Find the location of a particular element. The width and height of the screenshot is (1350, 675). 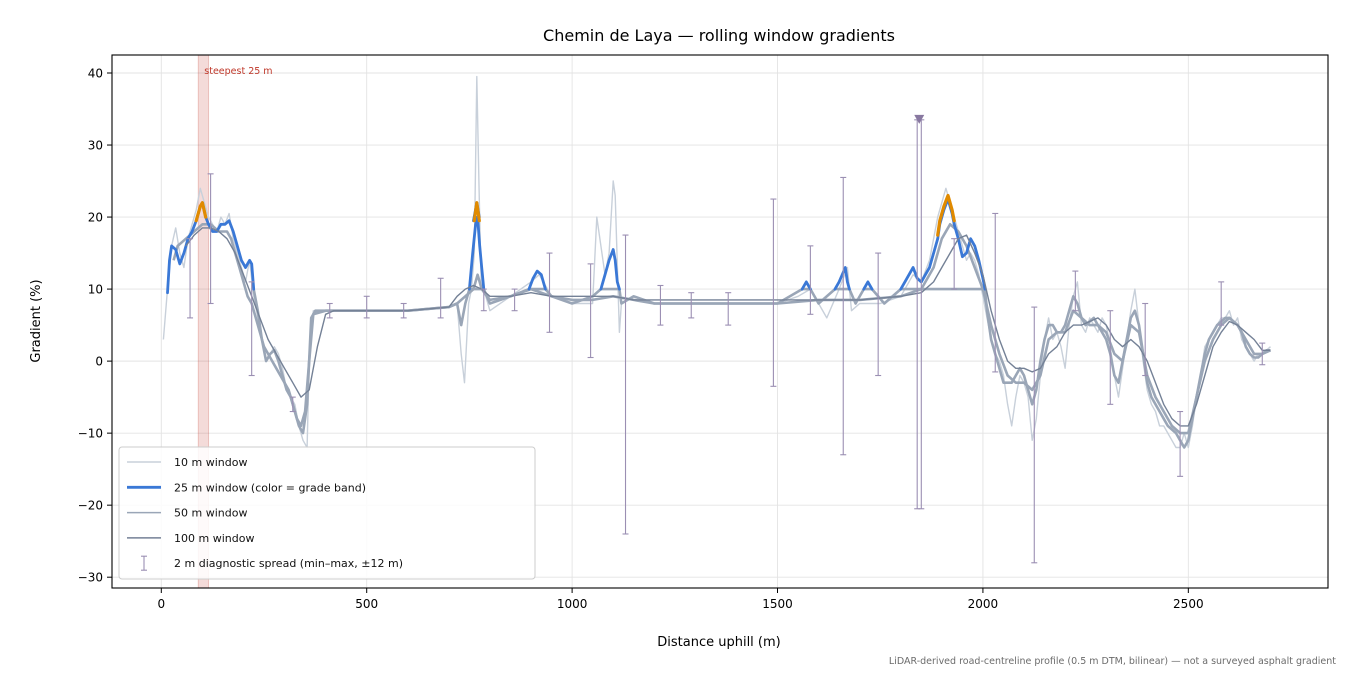

y-tick-label: 20 is located at coordinates (95, 218).